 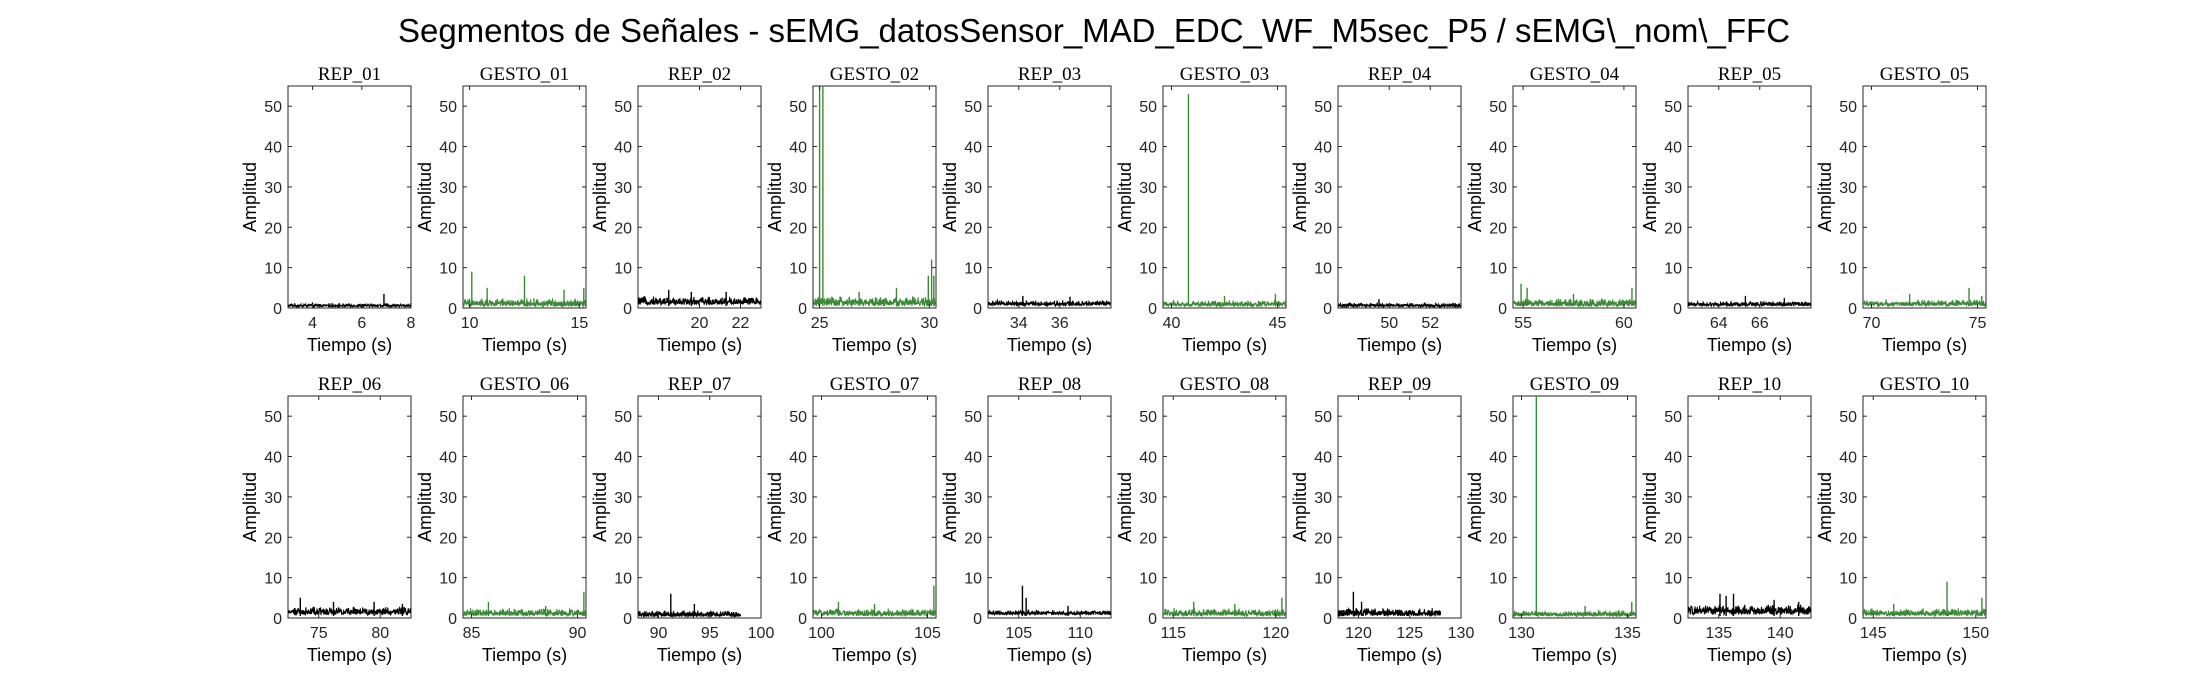 I want to click on x-tick-label: 4, so click(x=312, y=323).